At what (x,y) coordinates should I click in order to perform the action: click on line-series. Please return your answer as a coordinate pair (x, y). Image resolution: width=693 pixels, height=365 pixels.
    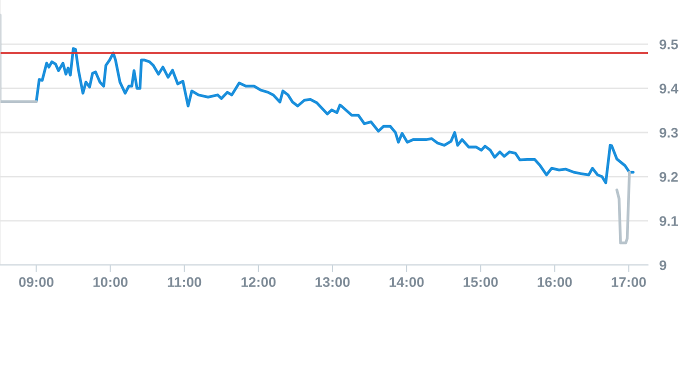
    Looking at the image, I should click on (623, 207).